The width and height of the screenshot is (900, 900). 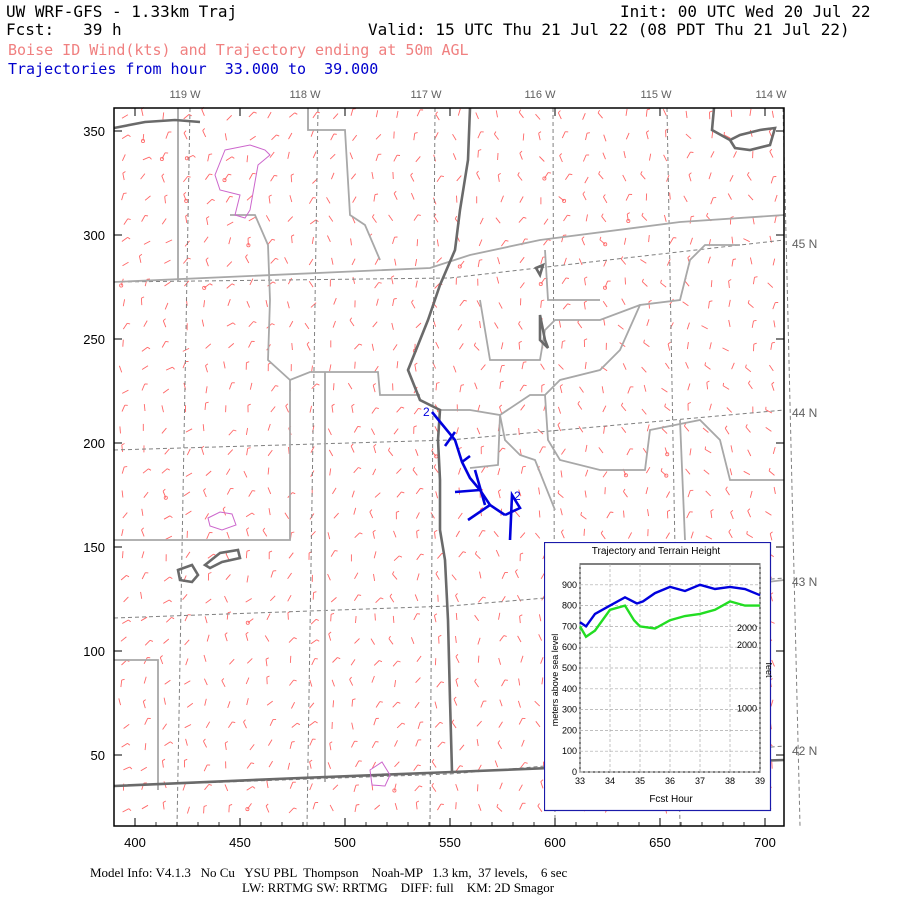 I want to click on inset-x-tick-label: 35, so click(x=640, y=781).